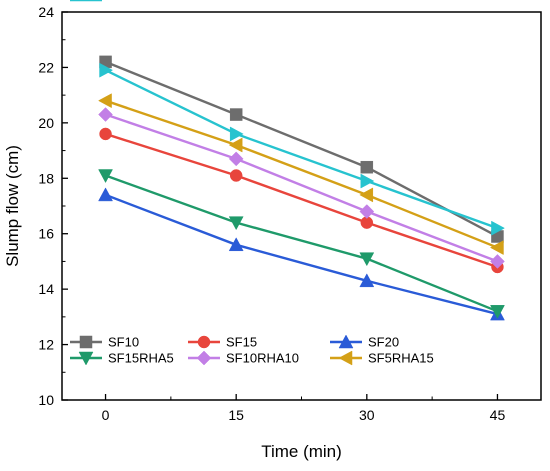 This screenshot has width=550, height=471. I want to click on legend-item-sf10: SF10, so click(104, 342).